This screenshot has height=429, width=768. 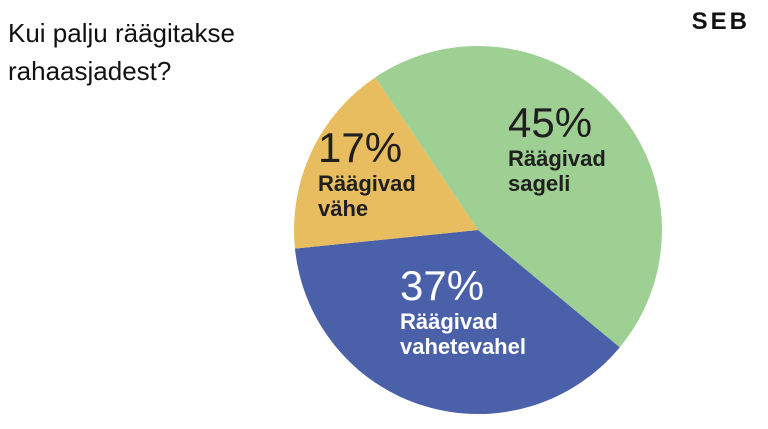 I want to click on pie-slice, so click(x=385, y=163).